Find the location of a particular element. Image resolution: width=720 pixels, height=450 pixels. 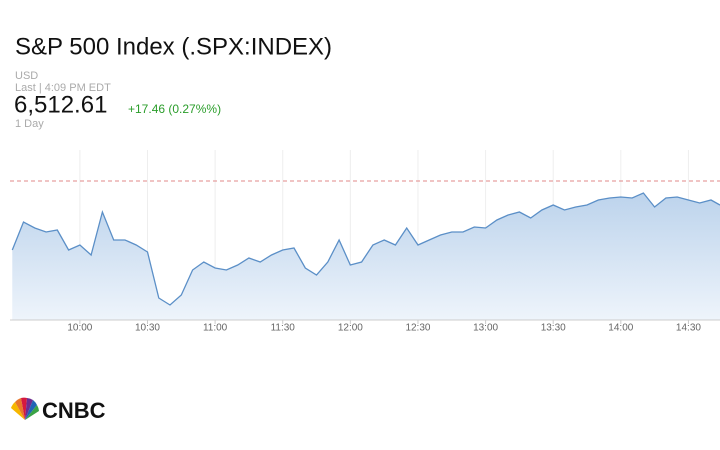

x-tick-label: 14:00 is located at coordinates (620, 328).